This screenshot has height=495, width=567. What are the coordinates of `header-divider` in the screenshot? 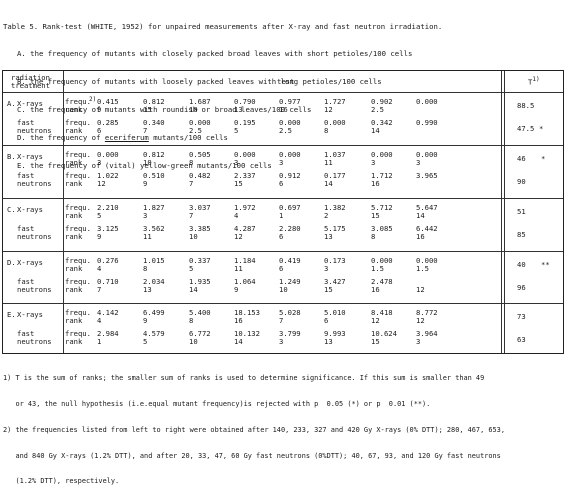 It's located at (283, 92).